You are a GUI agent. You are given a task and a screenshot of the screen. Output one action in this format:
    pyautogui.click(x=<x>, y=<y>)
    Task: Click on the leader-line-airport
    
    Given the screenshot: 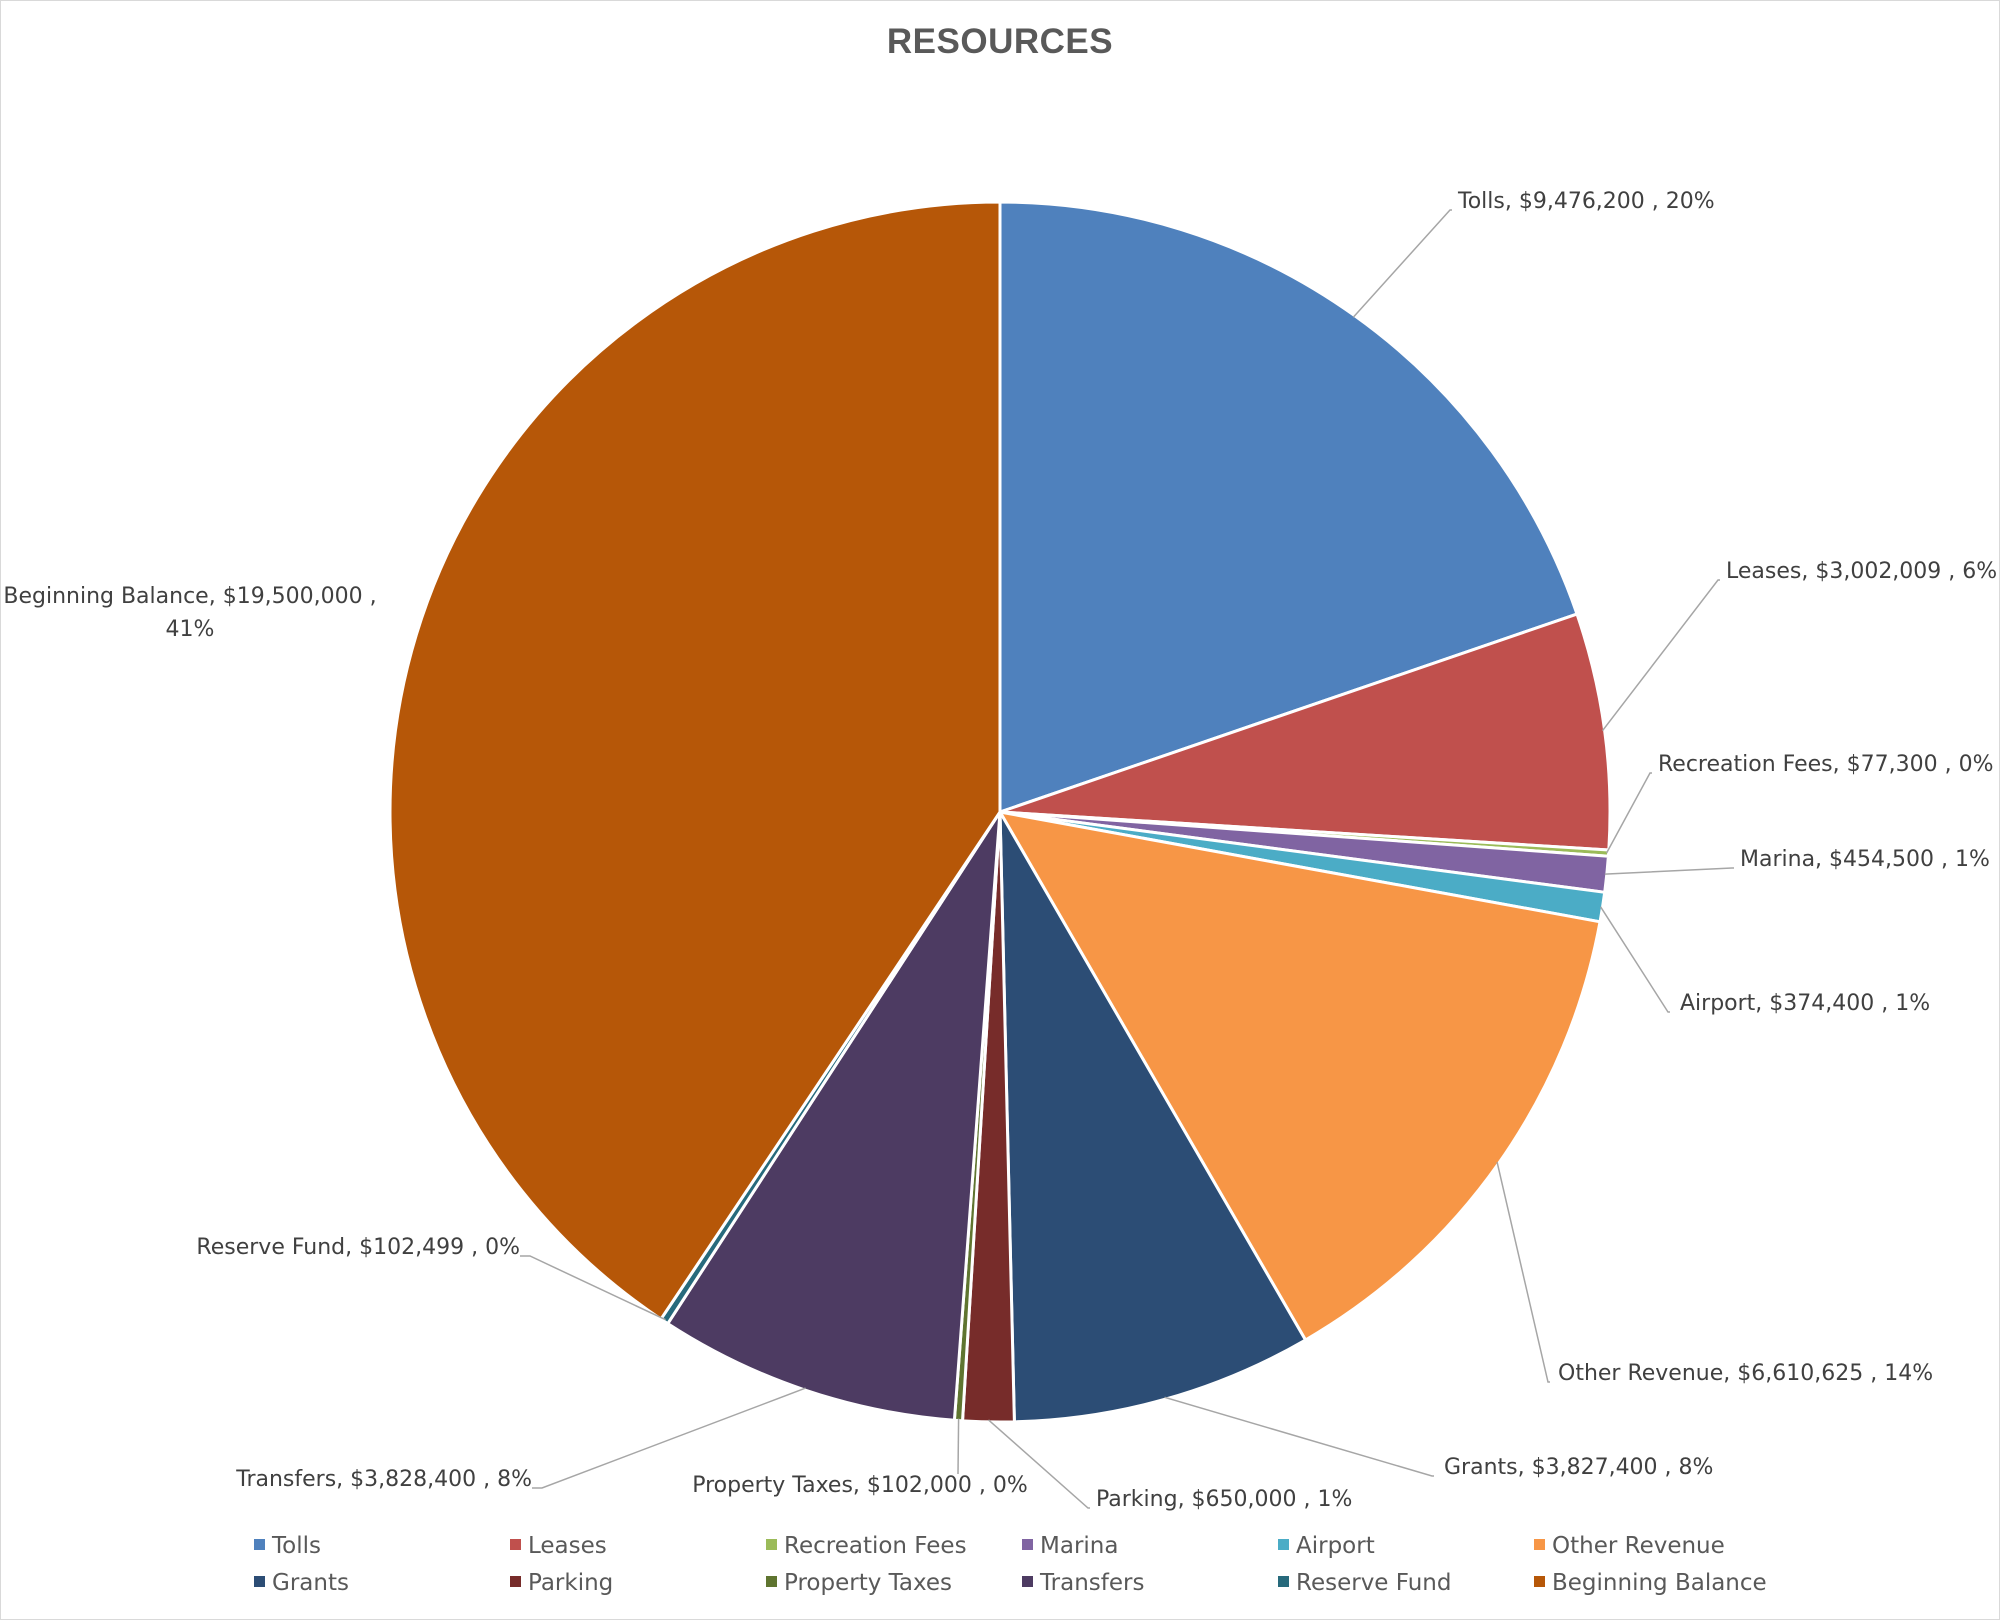 What is the action you would take?
    pyautogui.click(x=1635, y=959)
    